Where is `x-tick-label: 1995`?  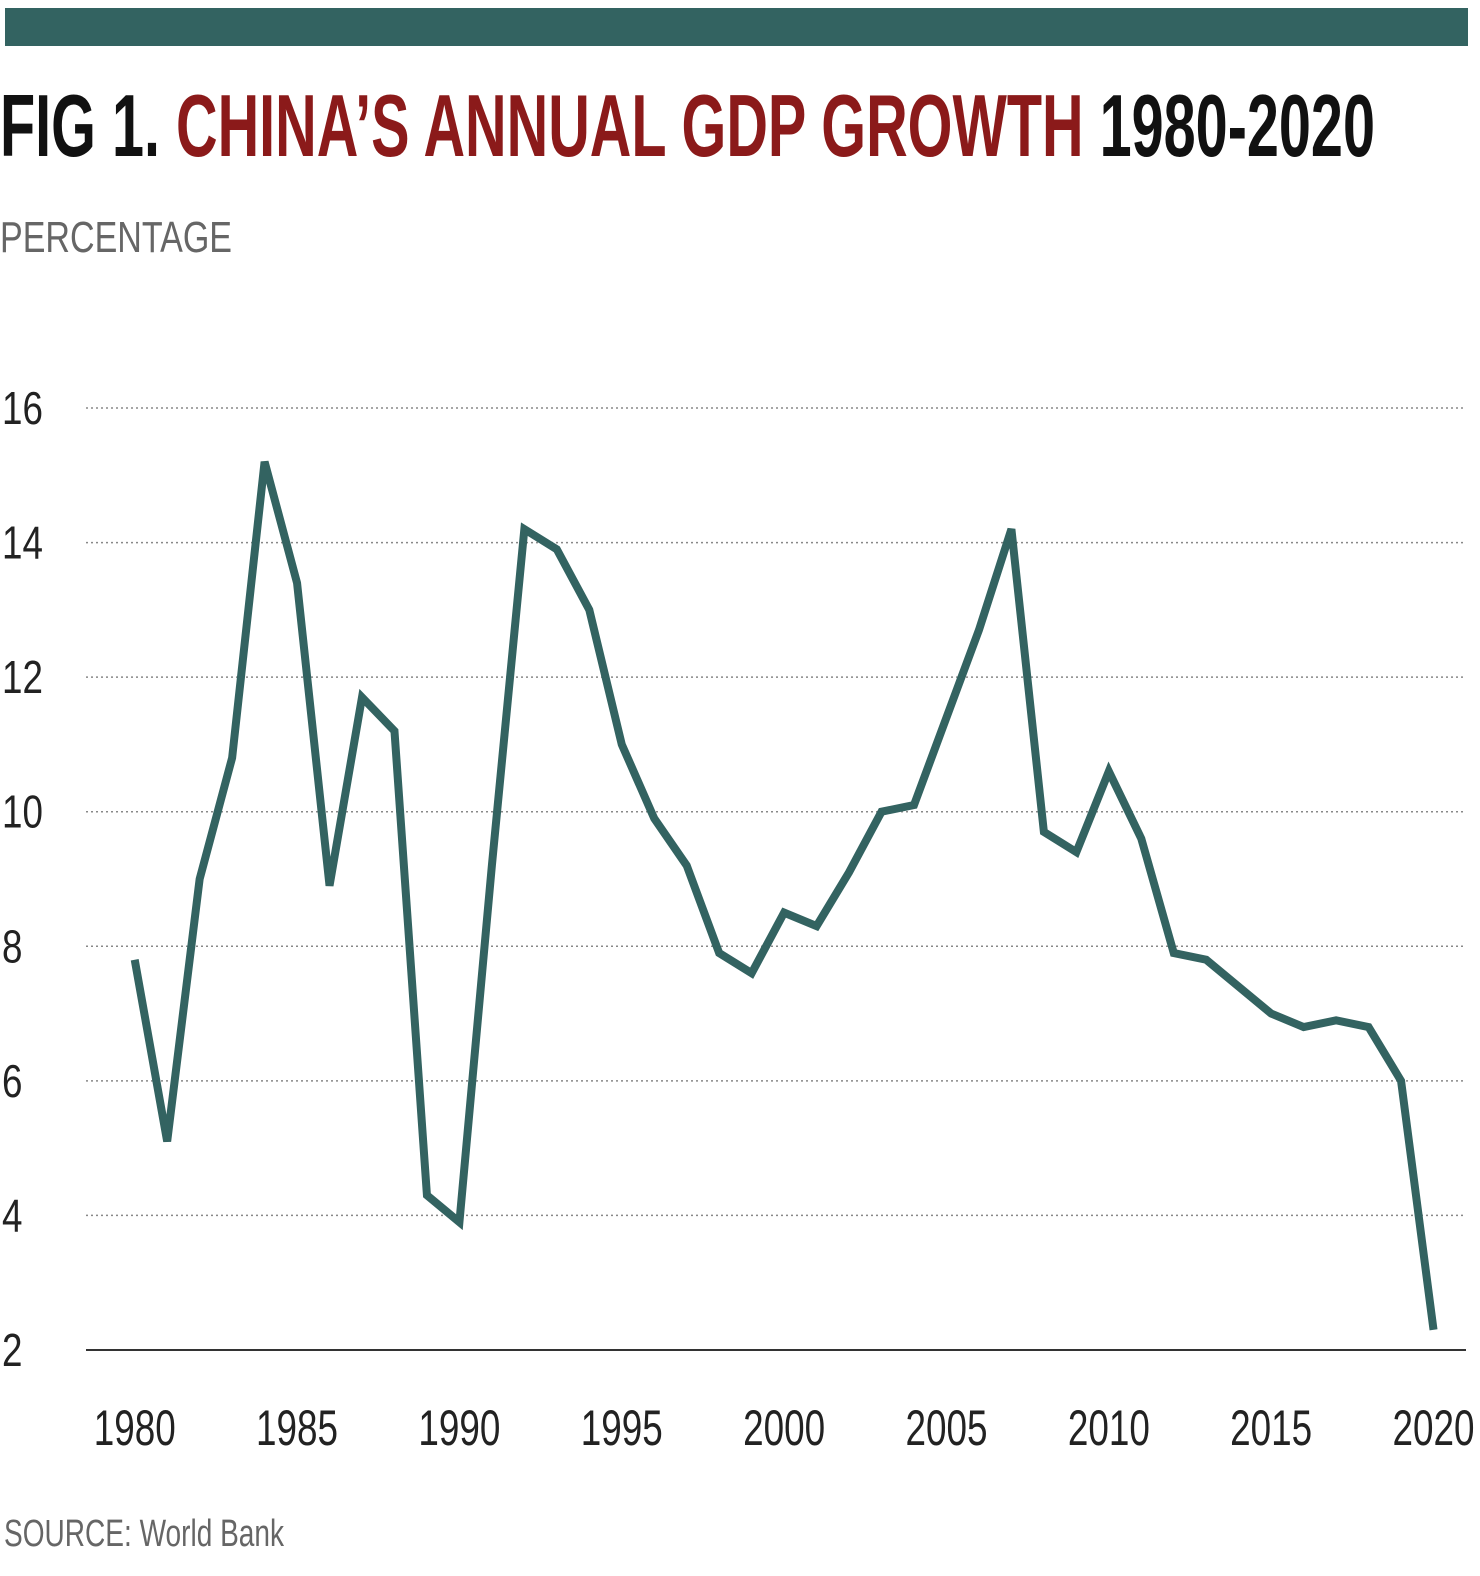 x-tick-label: 1995 is located at coordinates (622, 1428).